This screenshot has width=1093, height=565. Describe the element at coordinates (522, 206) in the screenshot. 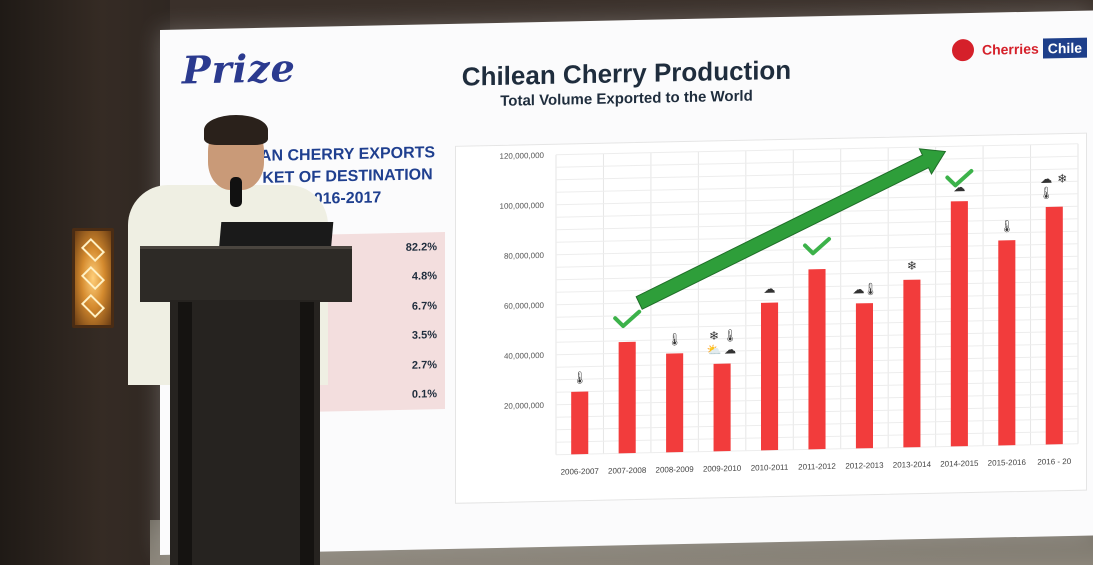

I see `y-tick-label: 100,000,000` at that location.